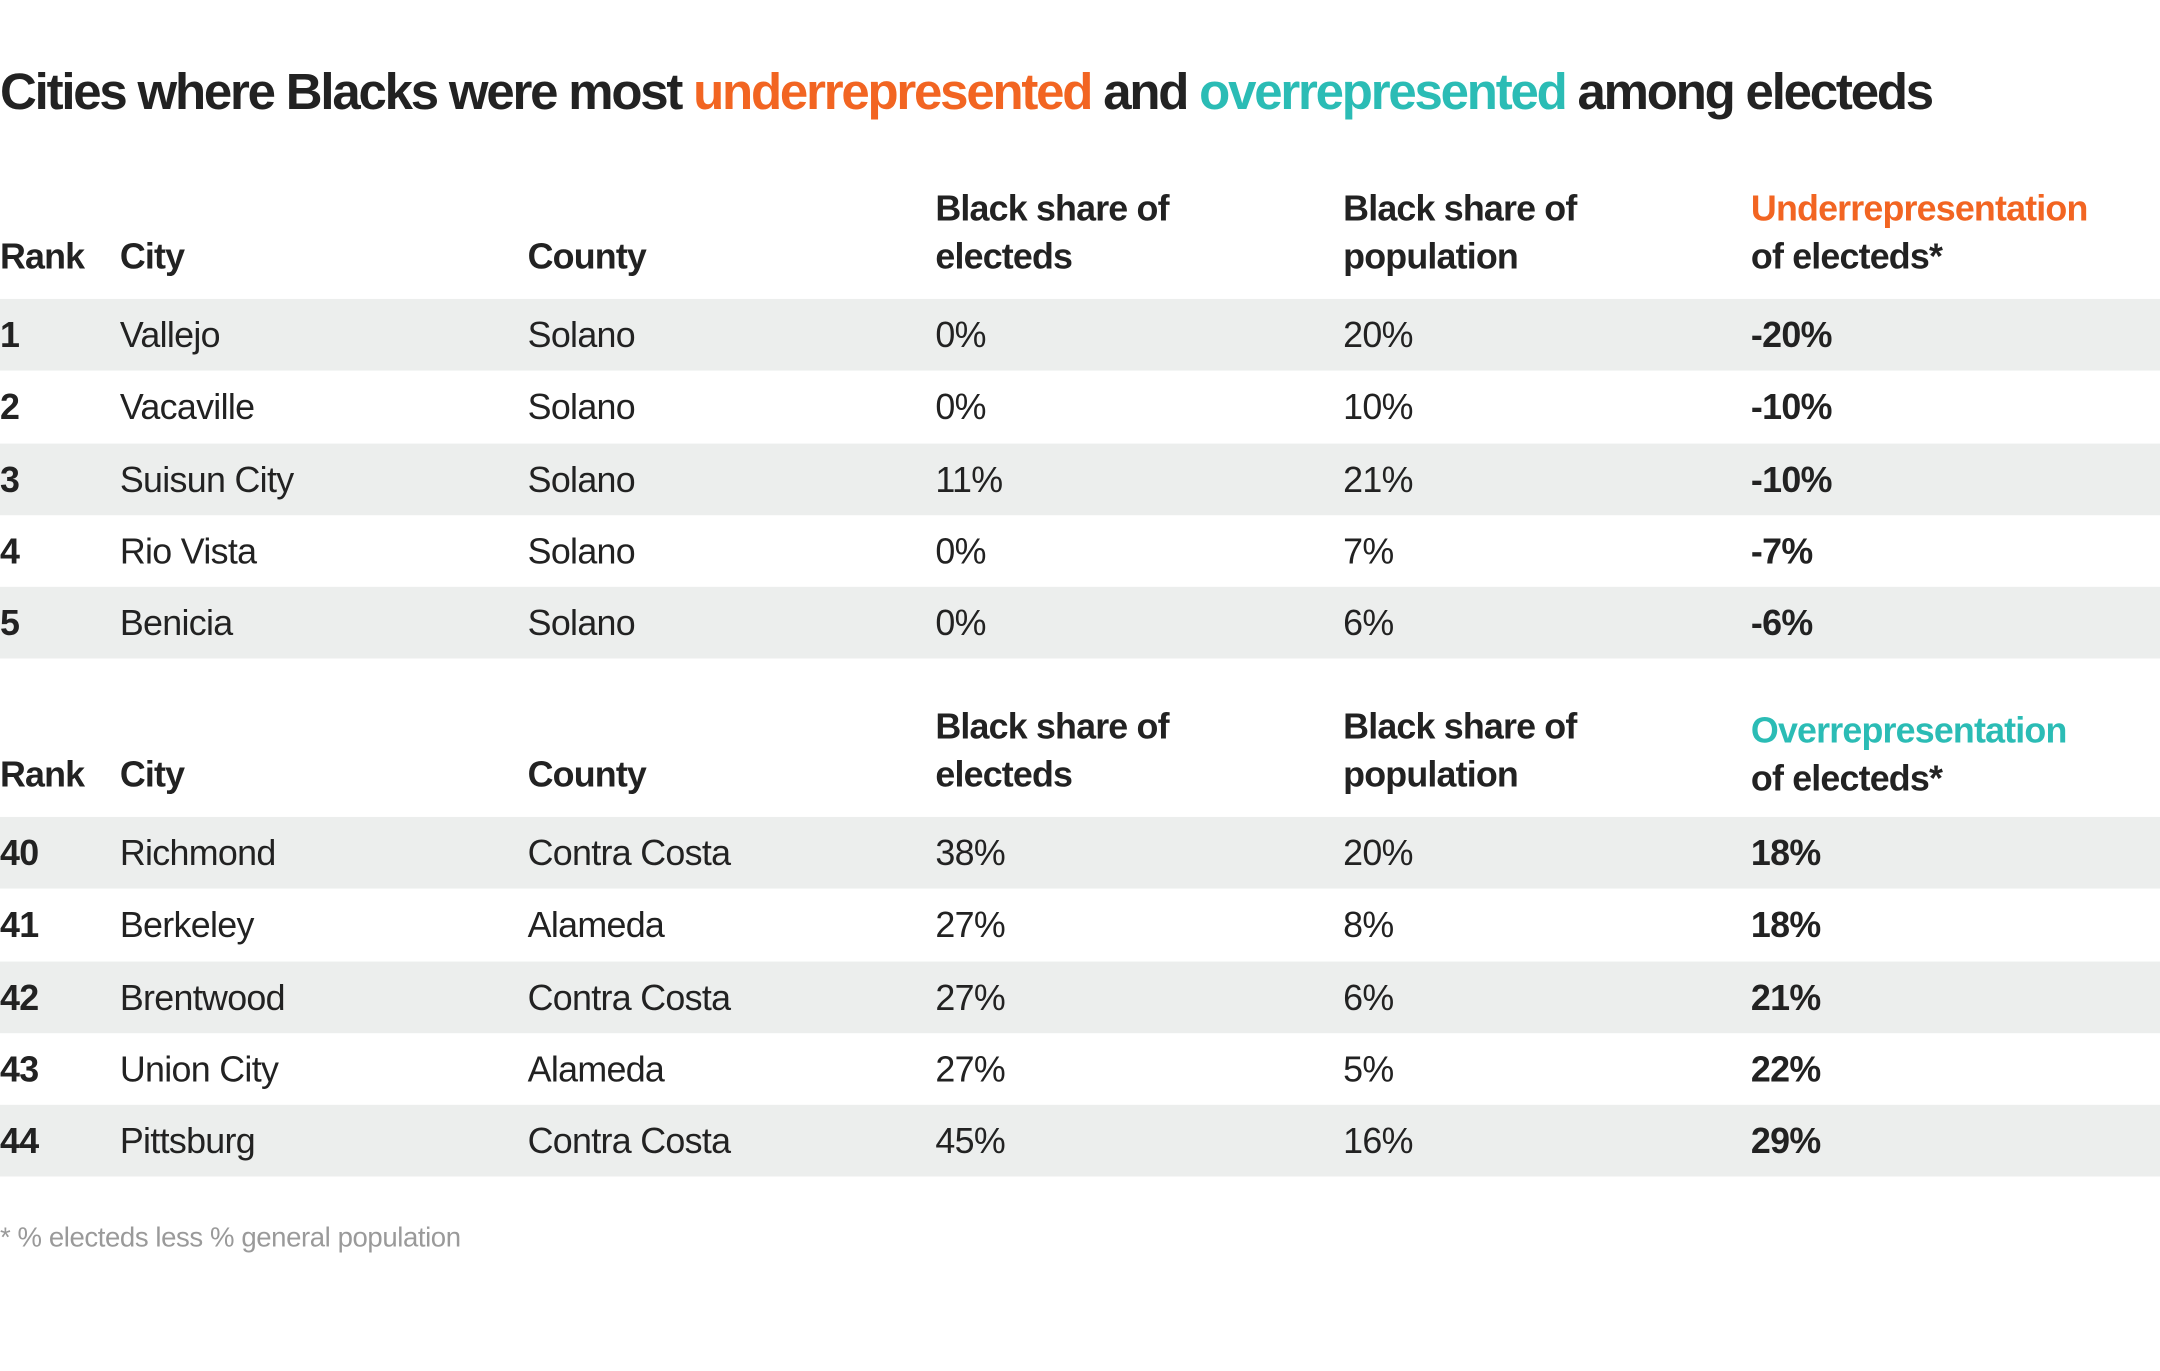 This screenshot has height=1371, width=2160. What do you see at coordinates (19, 1069) in the screenshot?
I see `cell-rank: 43` at bounding box center [19, 1069].